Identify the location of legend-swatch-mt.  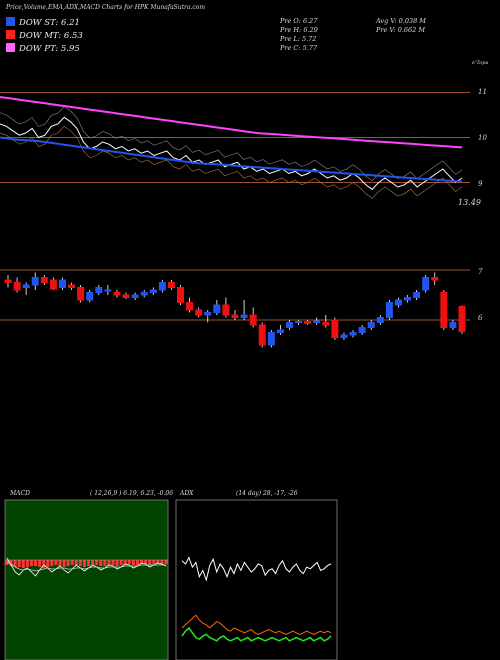
(10, 34).